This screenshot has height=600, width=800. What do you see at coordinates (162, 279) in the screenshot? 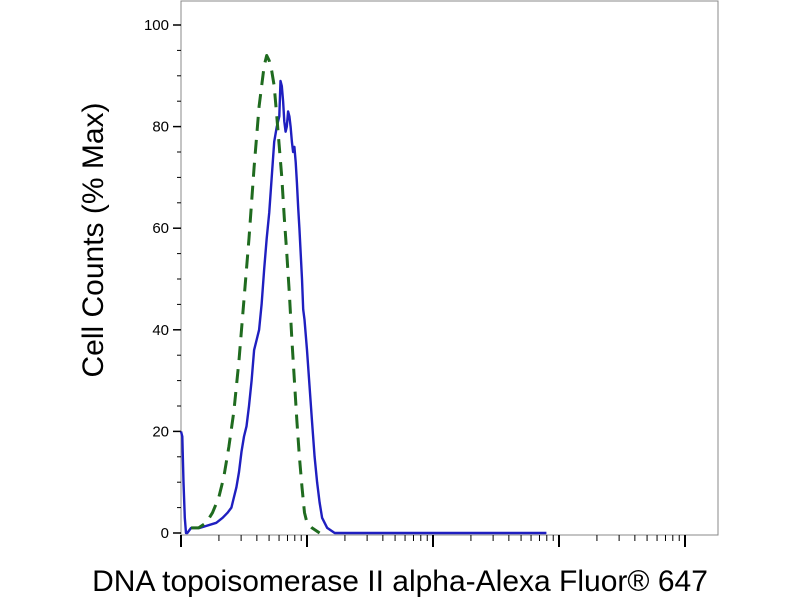
I see `y-axis-ticks: 0 20 40 60 80 100` at bounding box center [162, 279].